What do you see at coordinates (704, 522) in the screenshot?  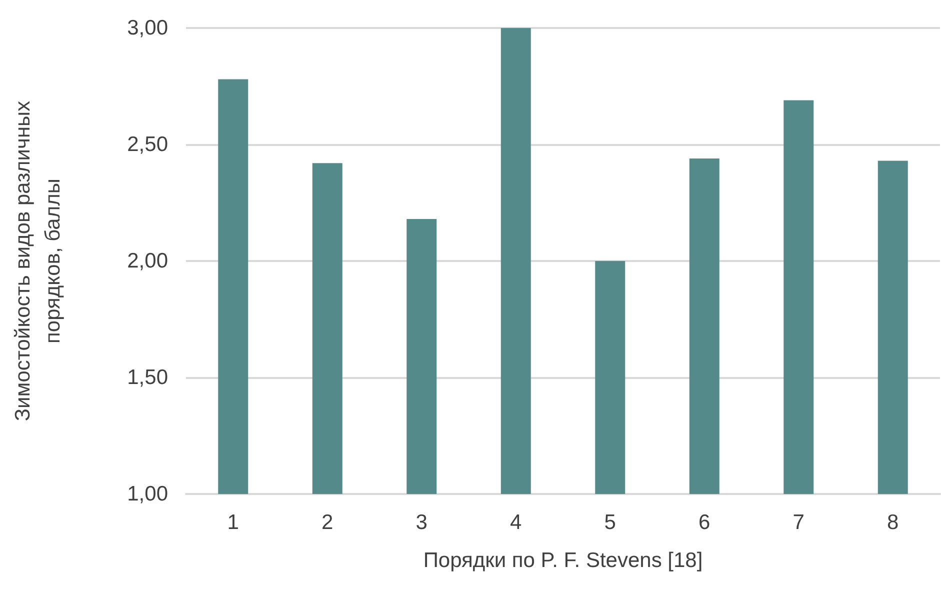 I see `x-tick-label: 6` at bounding box center [704, 522].